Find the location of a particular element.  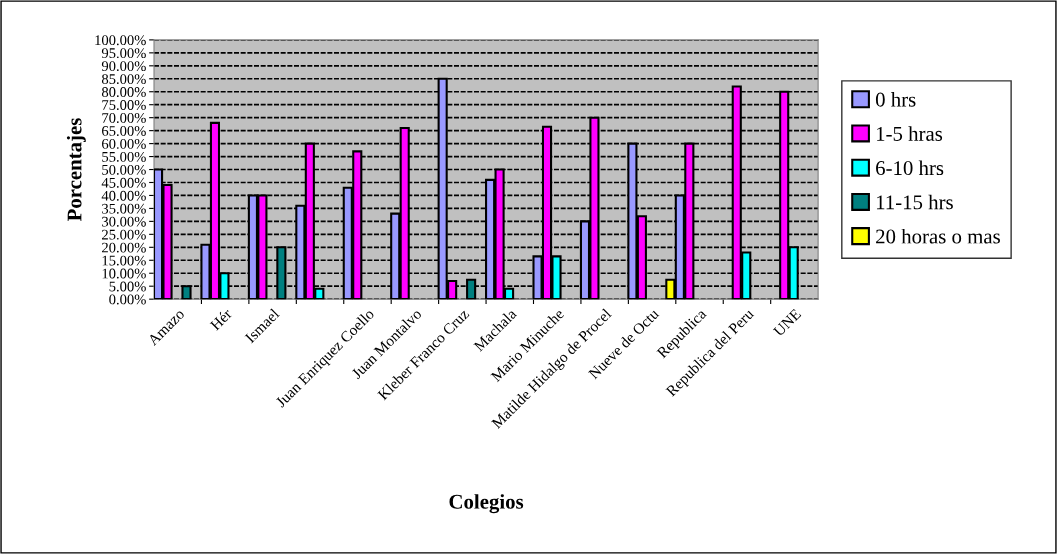

y-tick-label: 50.00% is located at coordinates (124, 169).